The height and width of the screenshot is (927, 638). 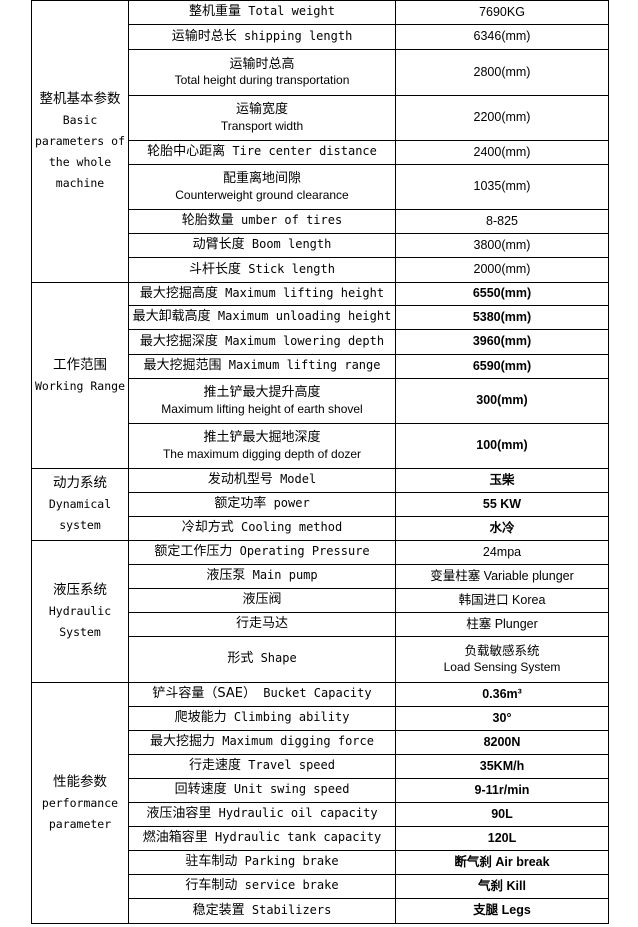 What do you see at coordinates (79, 151) in the screenshot?
I see `group-label-en: Basic parameters of the whole machine` at bounding box center [79, 151].